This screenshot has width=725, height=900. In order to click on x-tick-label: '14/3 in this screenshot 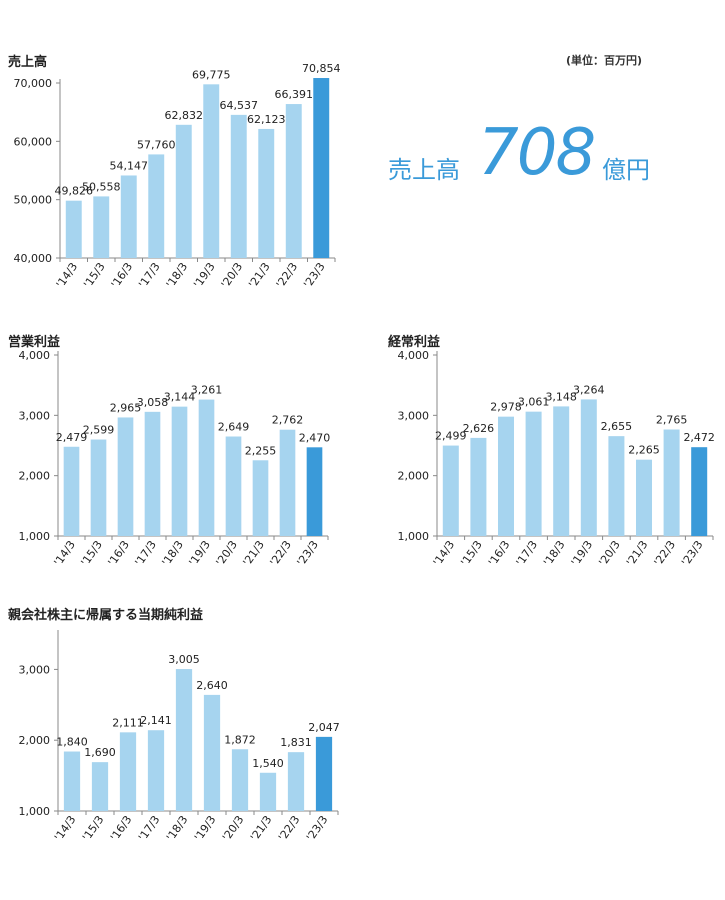, I will do `click(65, 828)`.